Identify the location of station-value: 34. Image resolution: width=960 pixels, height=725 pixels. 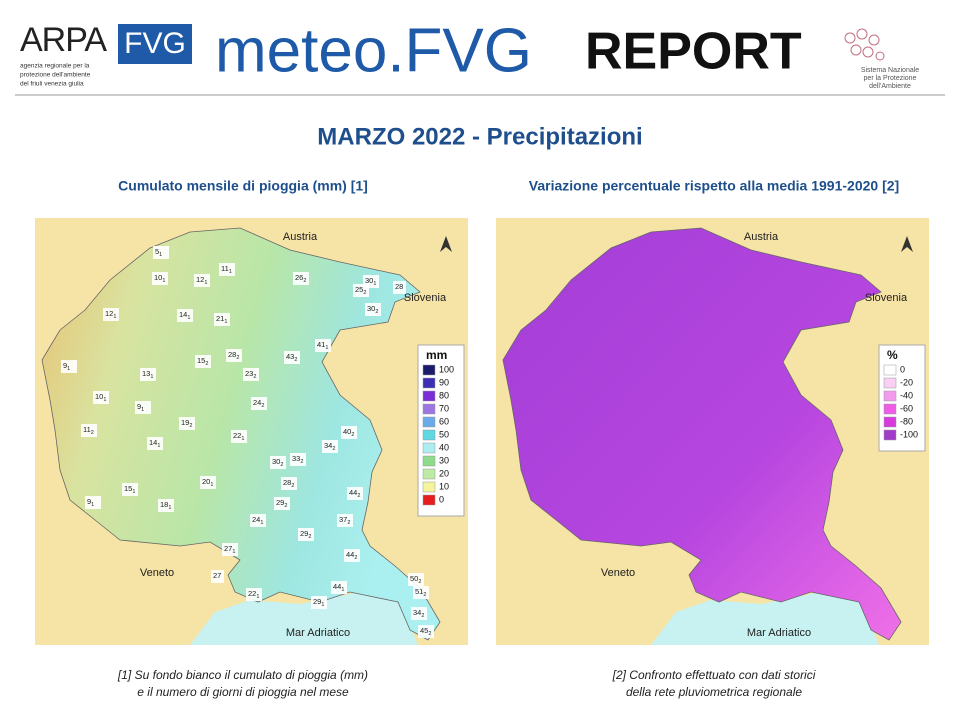
(328, 445).